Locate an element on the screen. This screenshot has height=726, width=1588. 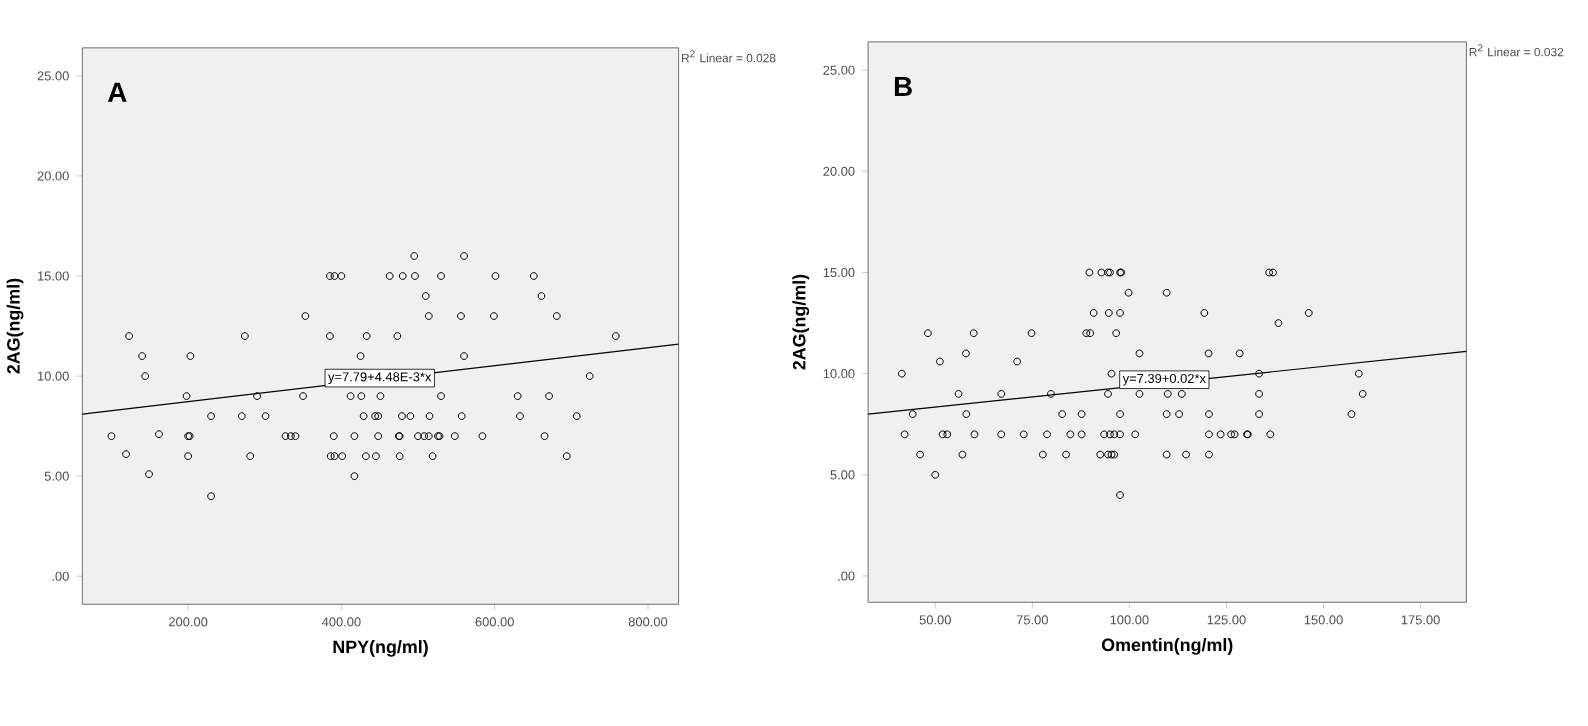
text: A is located at coordinates (117, 92).